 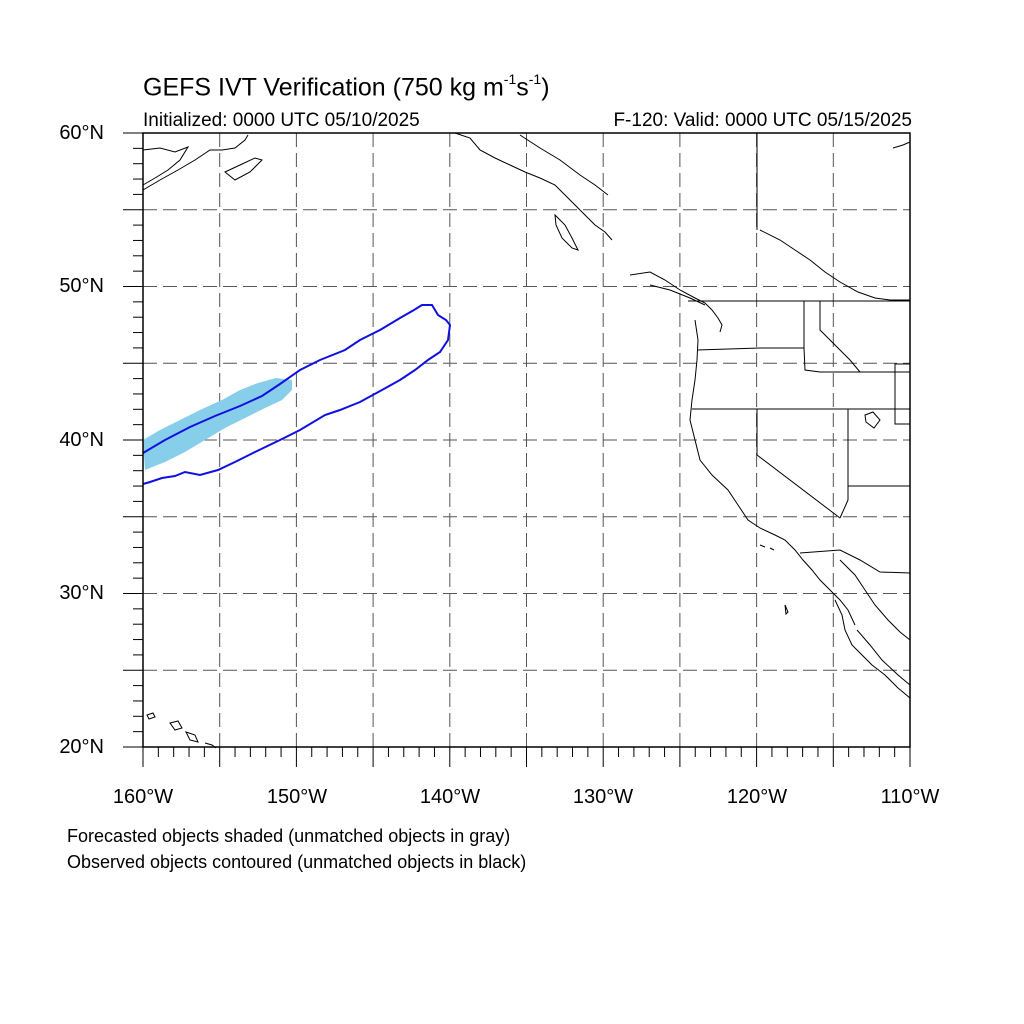 What do you see at coordinates (81, 440) in the screenshot?
I see `lat-label-40n: 40°N` at bounding box center [81, 440].